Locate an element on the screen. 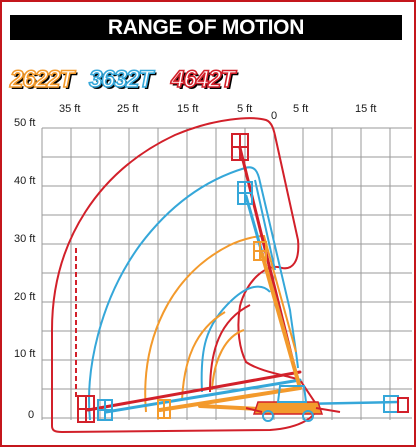  platform-4642t-low is located at coordinates (86, 409).